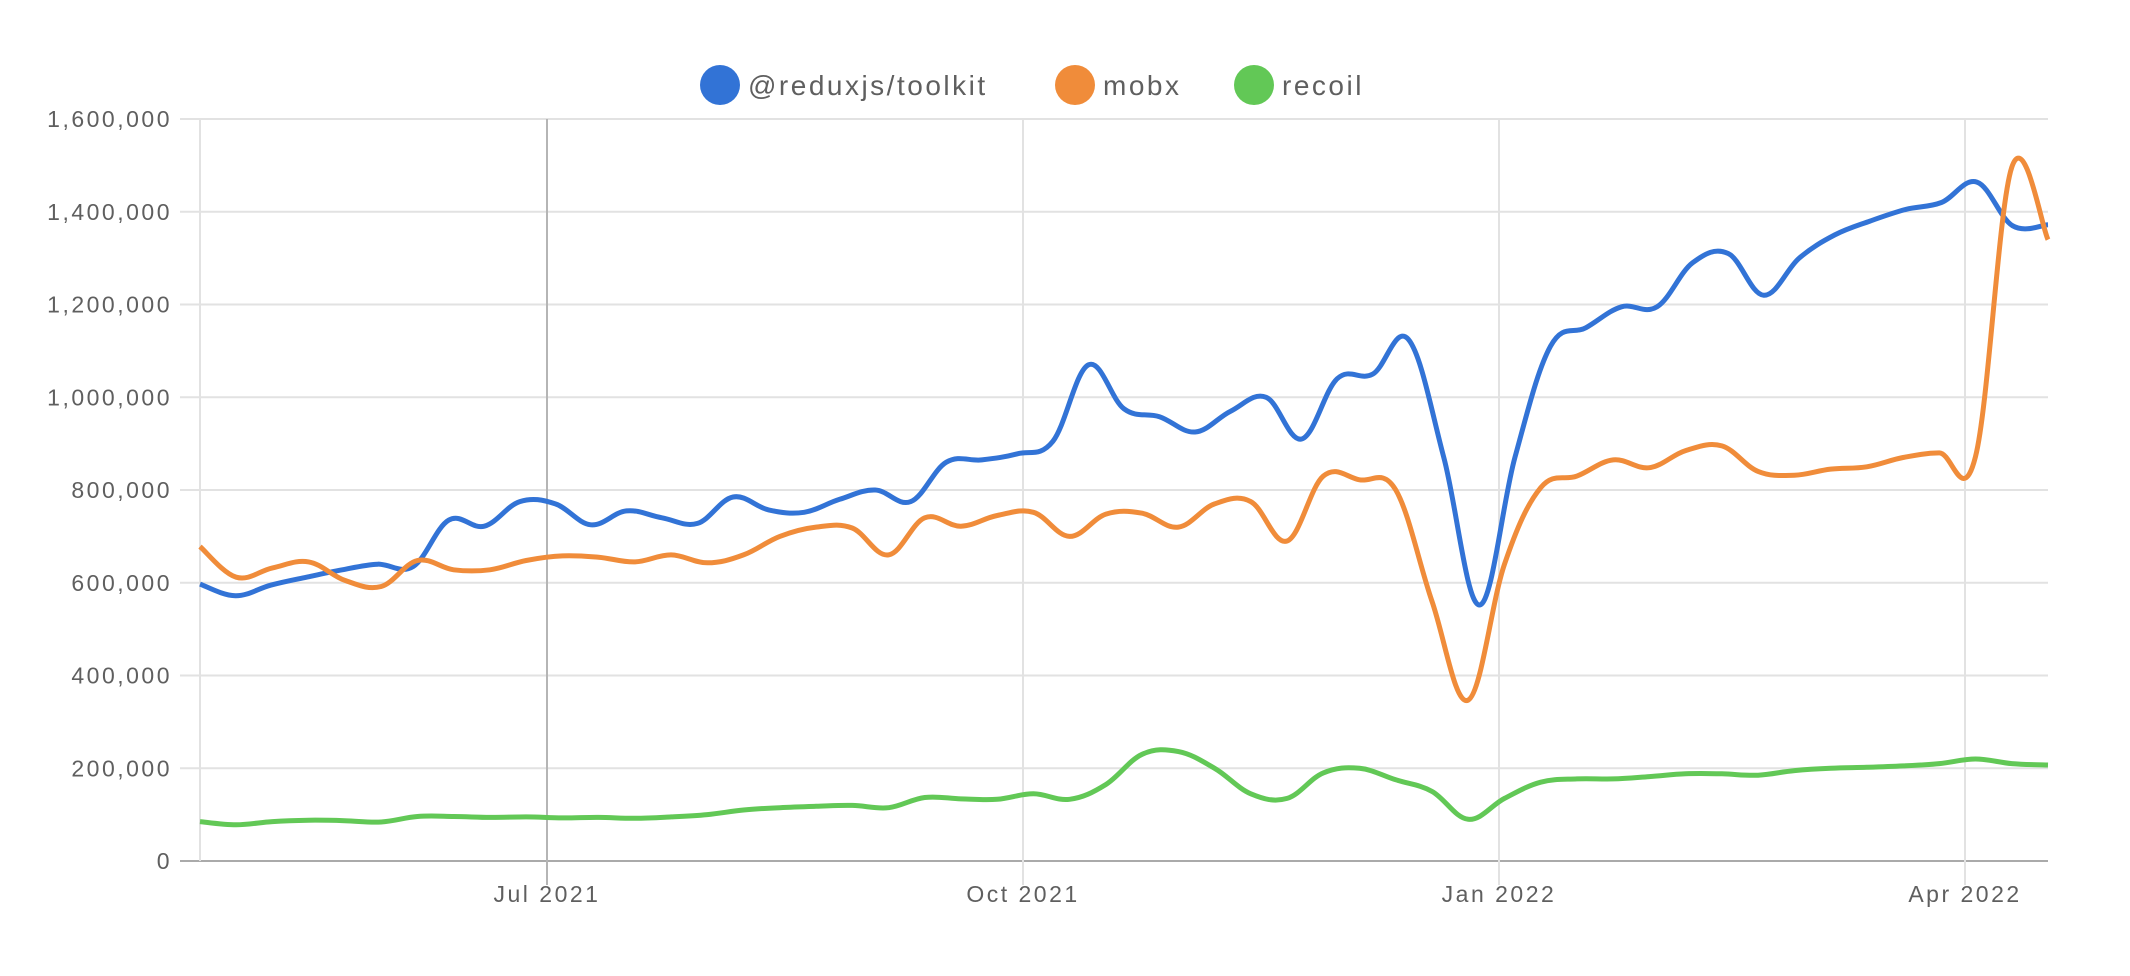  What do you see at coordinates (1257, 894) in the screenshot?
I see `x-axis: Jul 2021 Oct 2021 Jan 2022 Apr 2022` at bounding box center [1257, 894].